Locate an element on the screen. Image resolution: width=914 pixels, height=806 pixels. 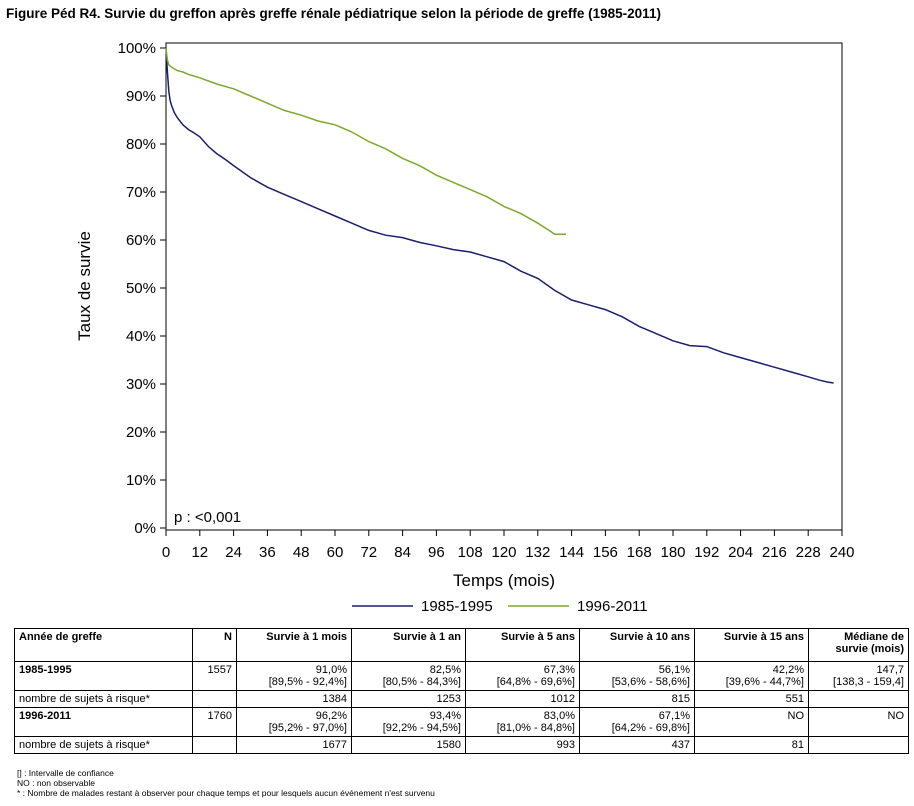
value-cell: 147,7 [138,3 - 159,4] is located at coordinates (858, 676).